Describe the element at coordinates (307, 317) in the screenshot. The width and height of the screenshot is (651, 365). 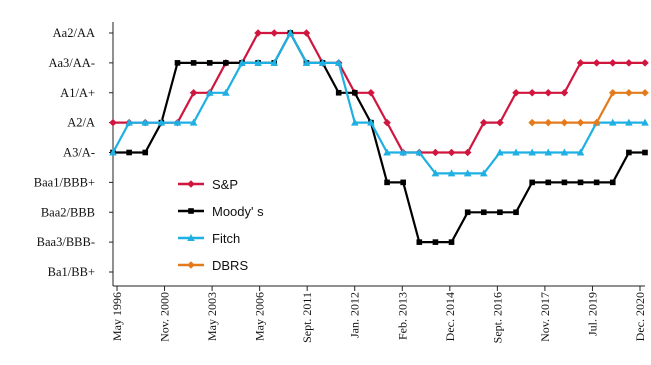
I see `x-tick-label: Sept. 2011` at that location.